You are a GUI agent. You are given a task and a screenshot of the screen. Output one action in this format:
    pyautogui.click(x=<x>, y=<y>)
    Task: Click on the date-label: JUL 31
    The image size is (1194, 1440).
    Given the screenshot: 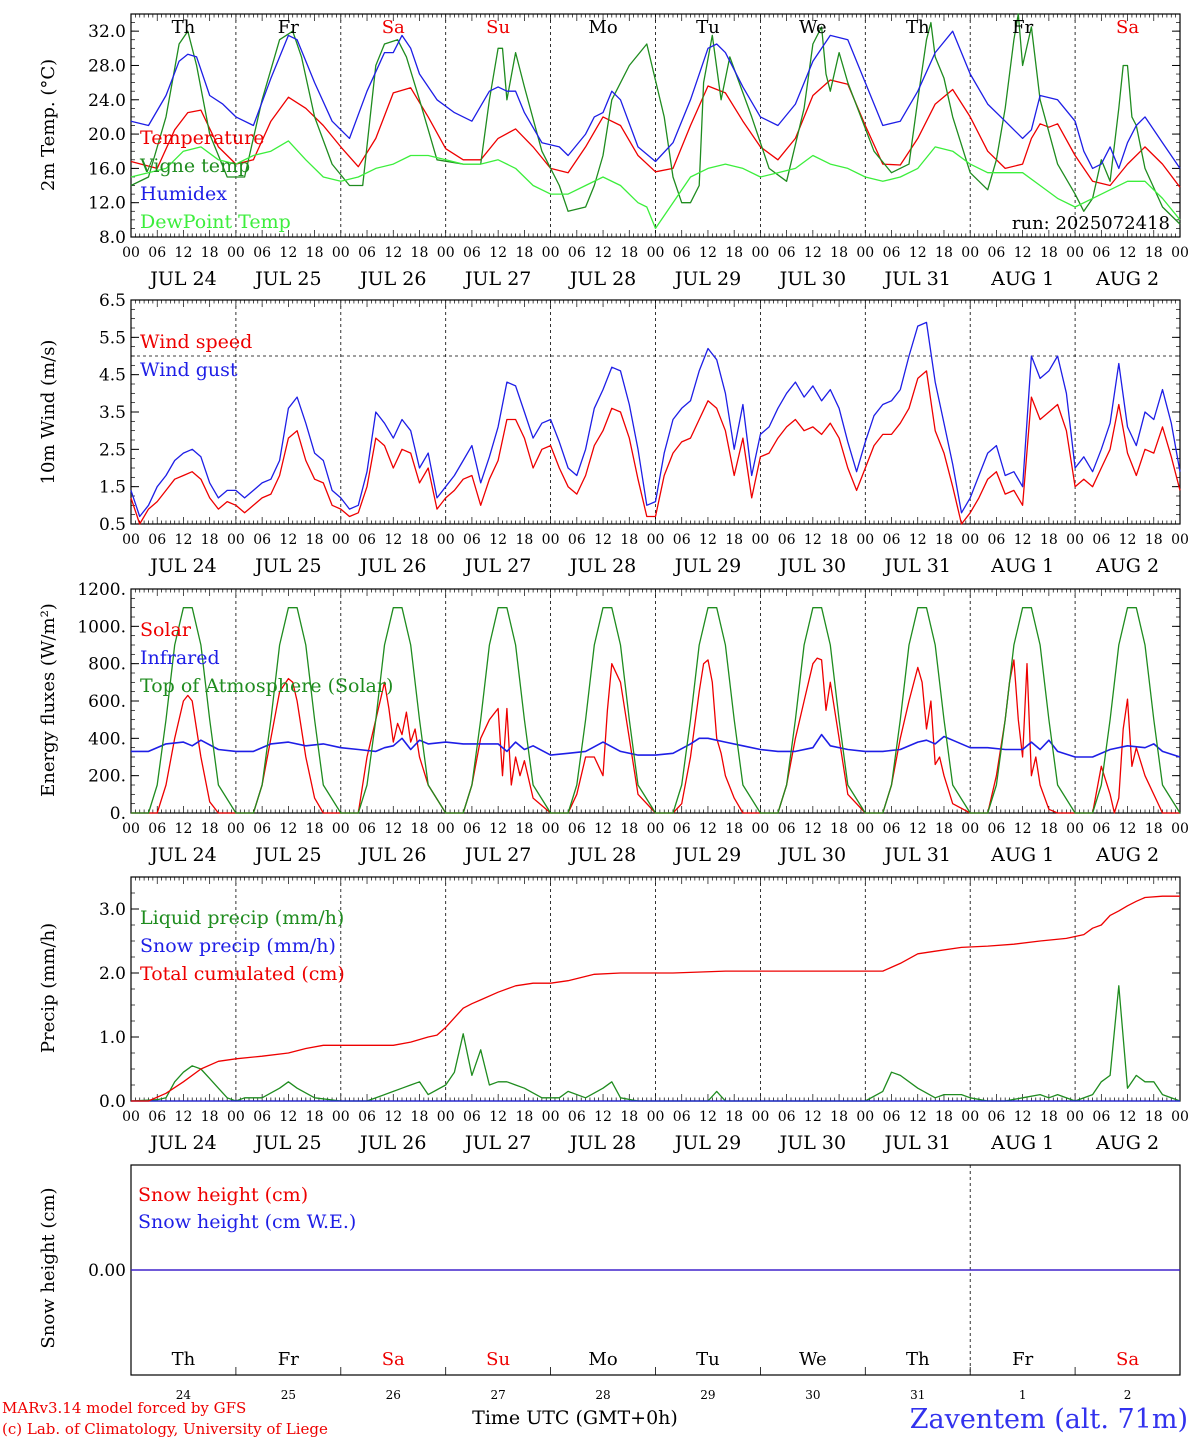 What is the action you would take?
    pyautogui.click(x=917, y=279)
    